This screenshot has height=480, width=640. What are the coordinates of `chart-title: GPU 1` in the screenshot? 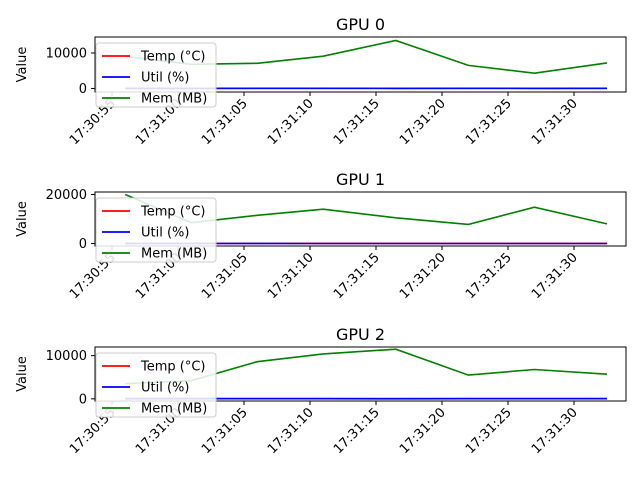 It's located at (360, 179).